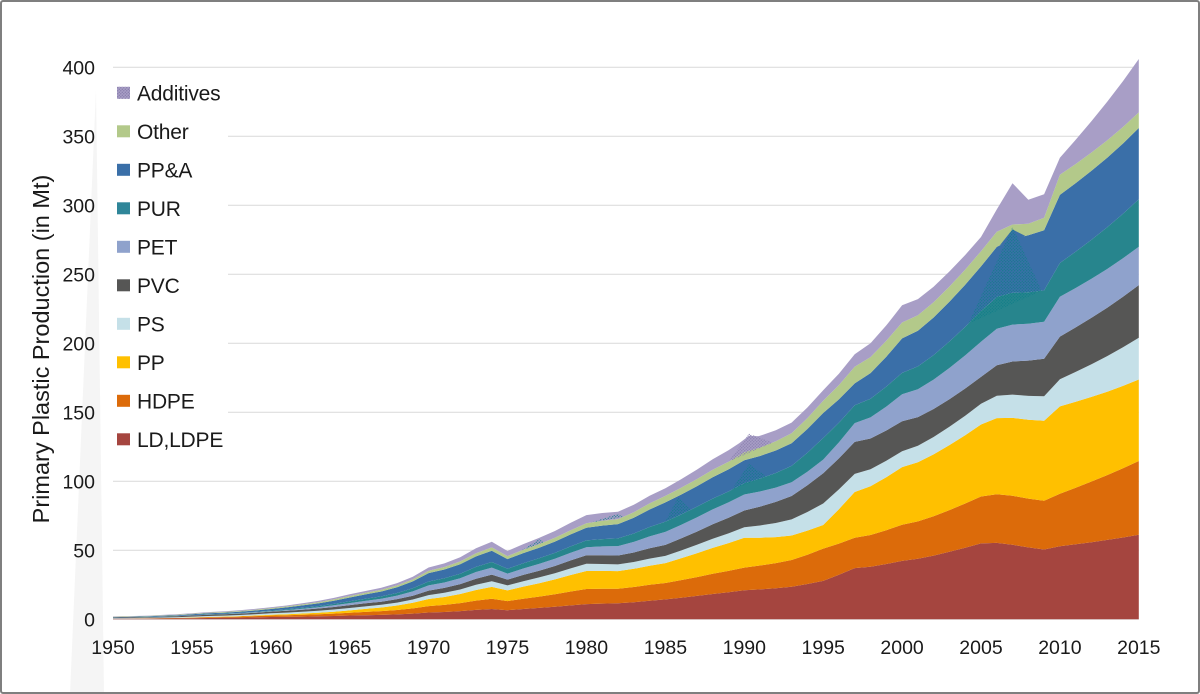 Image resolution: width=1200 pixels, height=694 pixels. I want to click on svg-text: 2005, so click(981, 648).